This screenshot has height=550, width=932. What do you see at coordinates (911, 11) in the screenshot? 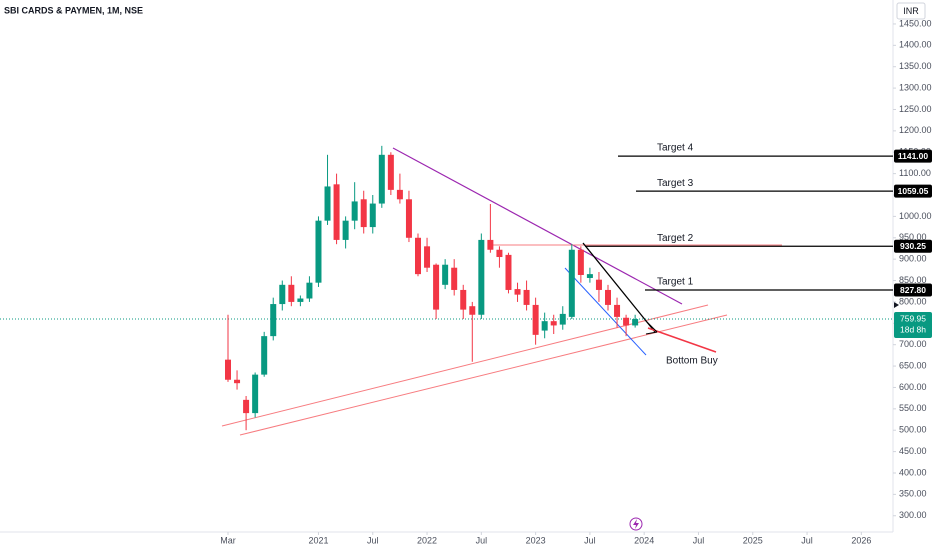
I see `currency-box` at bounding box center [911, 11].